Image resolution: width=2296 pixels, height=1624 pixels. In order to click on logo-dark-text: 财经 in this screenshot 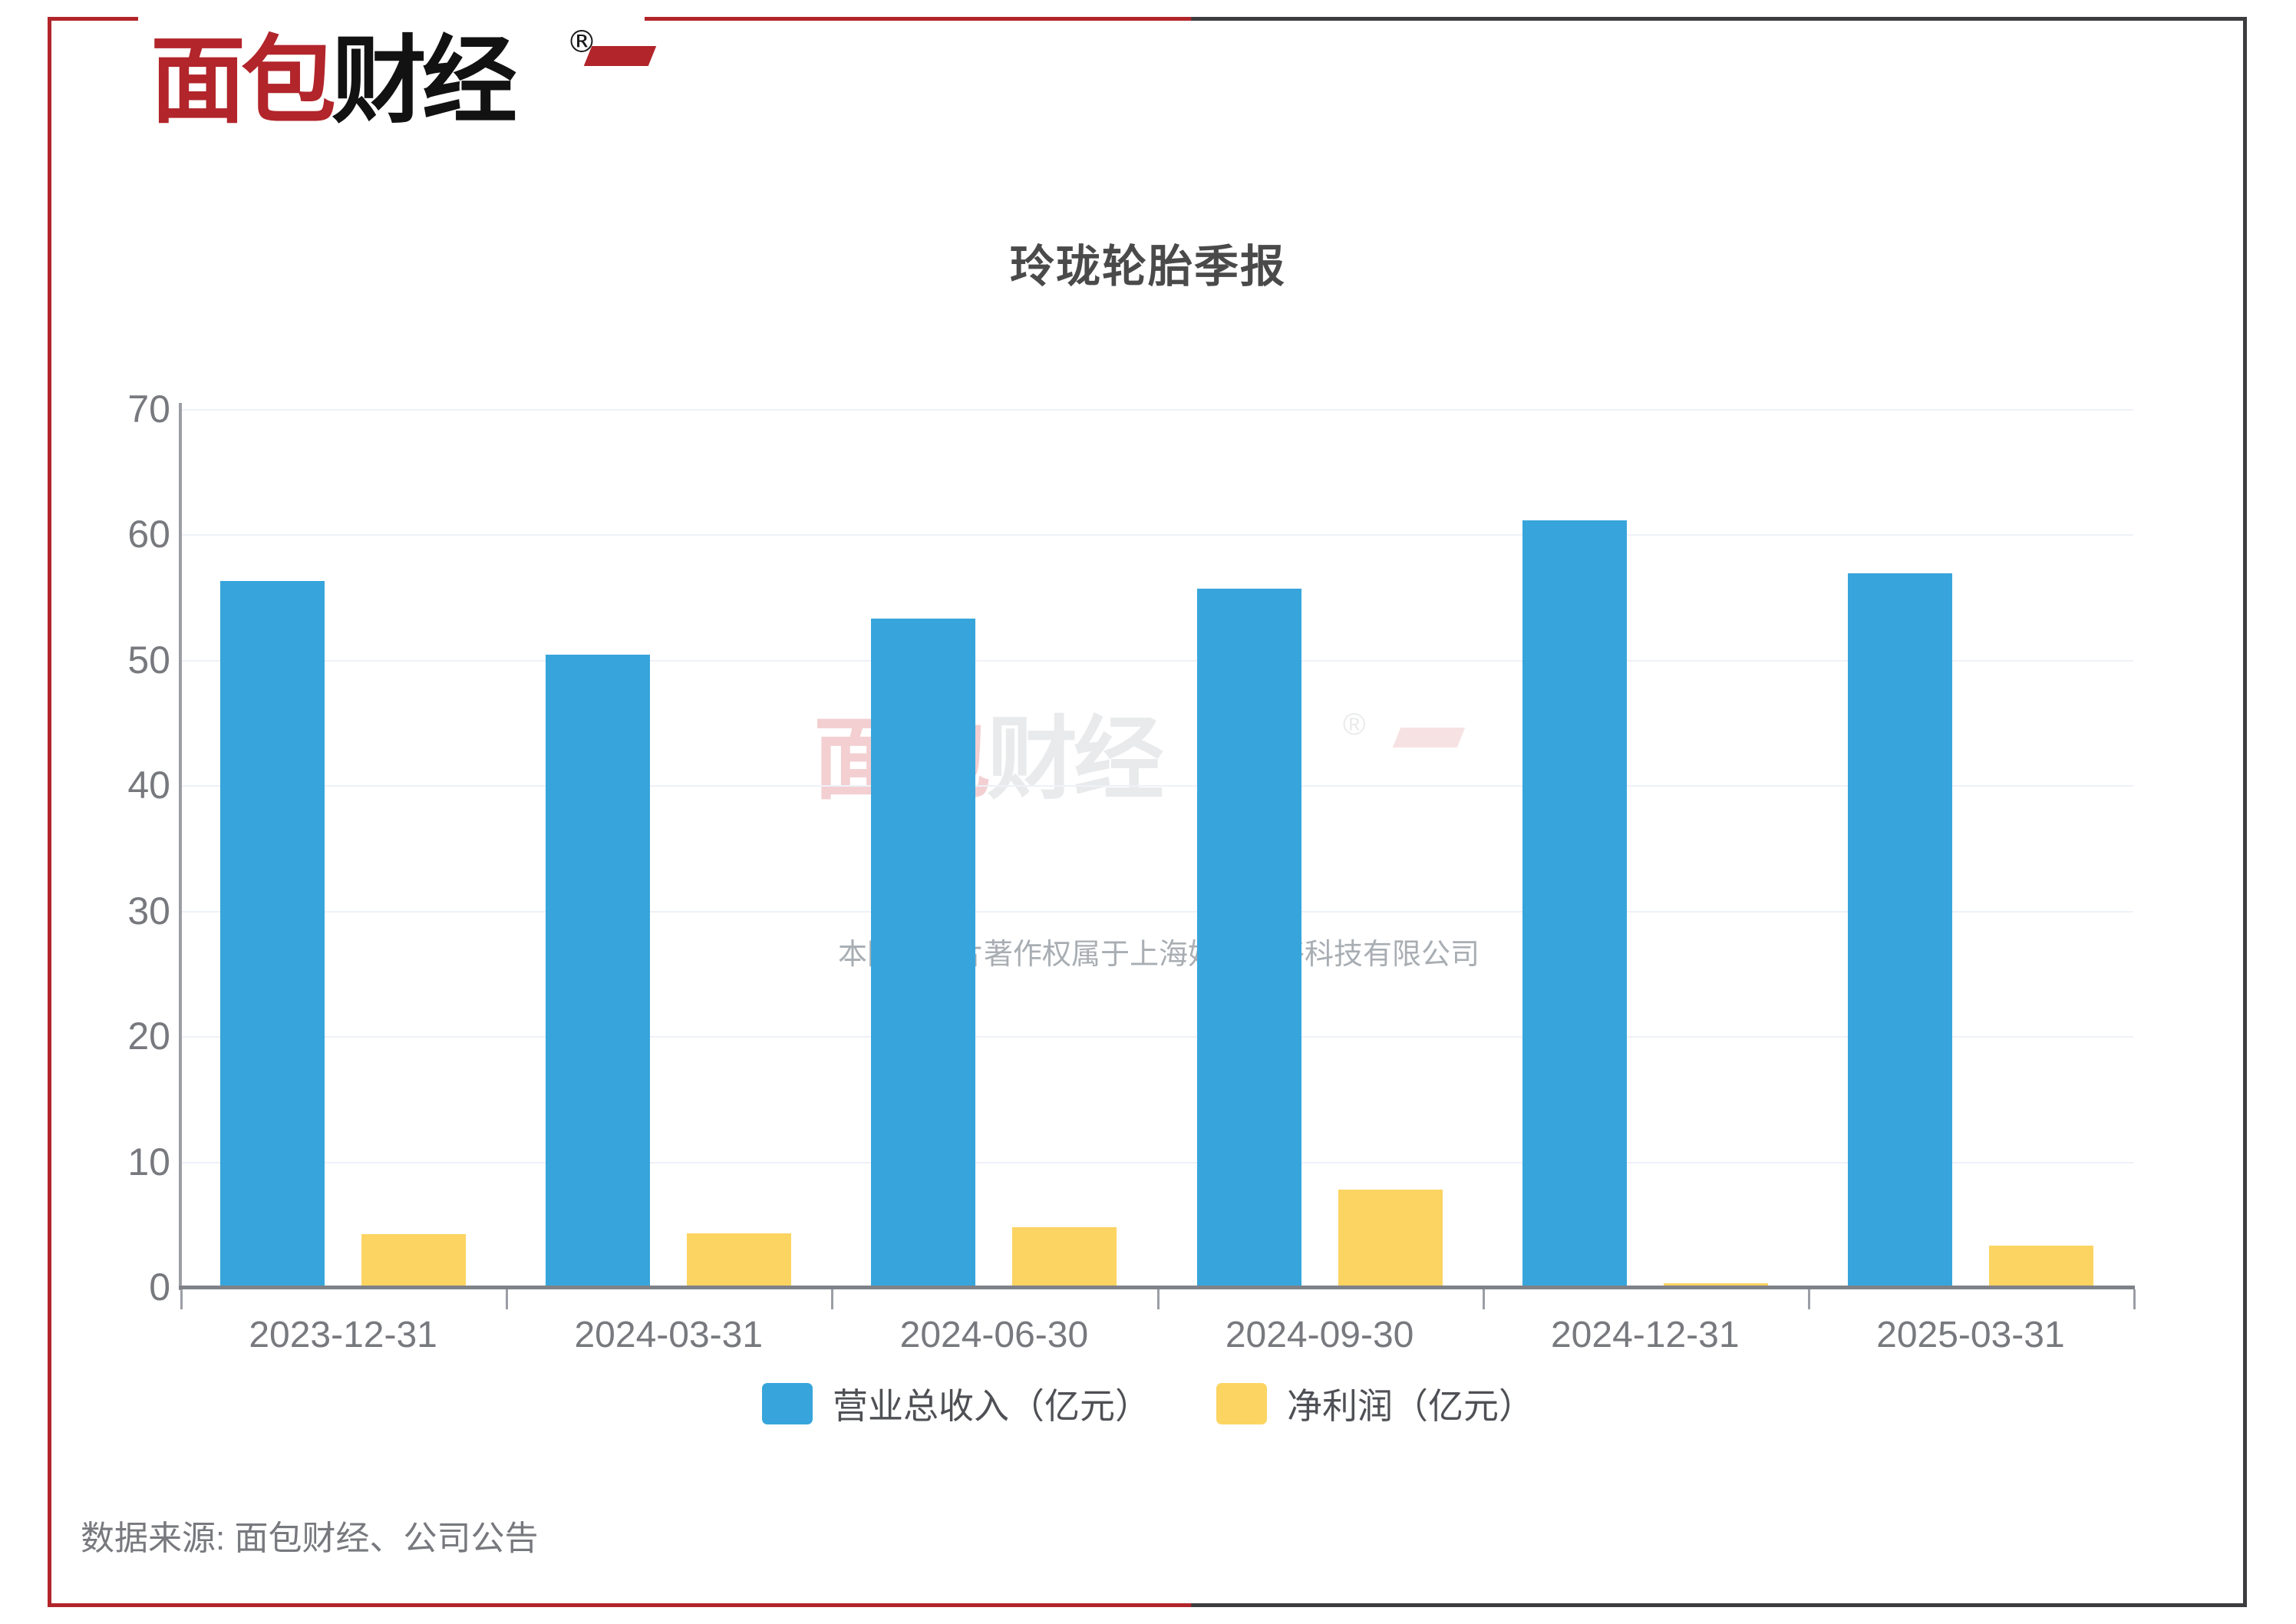, I will do `click(424, 81)`.